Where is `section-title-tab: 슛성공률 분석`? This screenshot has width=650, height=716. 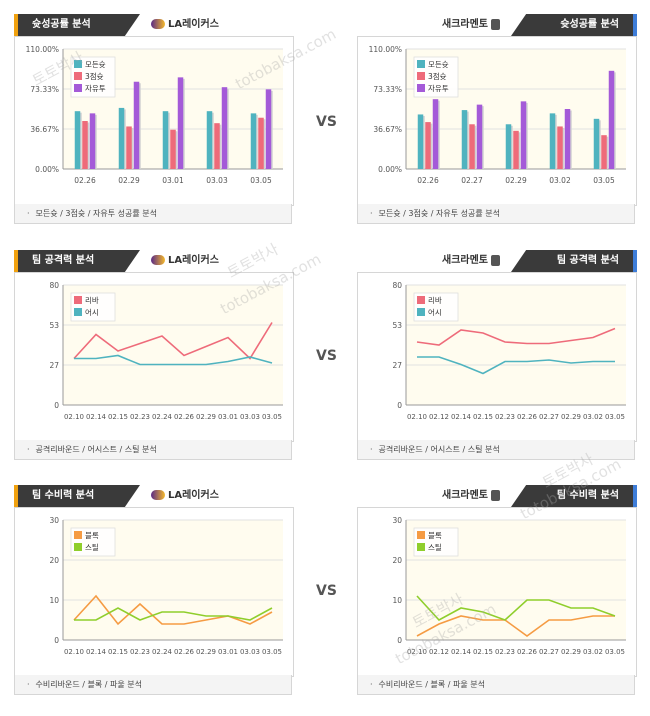 section-title-tab: 슛성공률 분석 is located at coordinates (77, 25).